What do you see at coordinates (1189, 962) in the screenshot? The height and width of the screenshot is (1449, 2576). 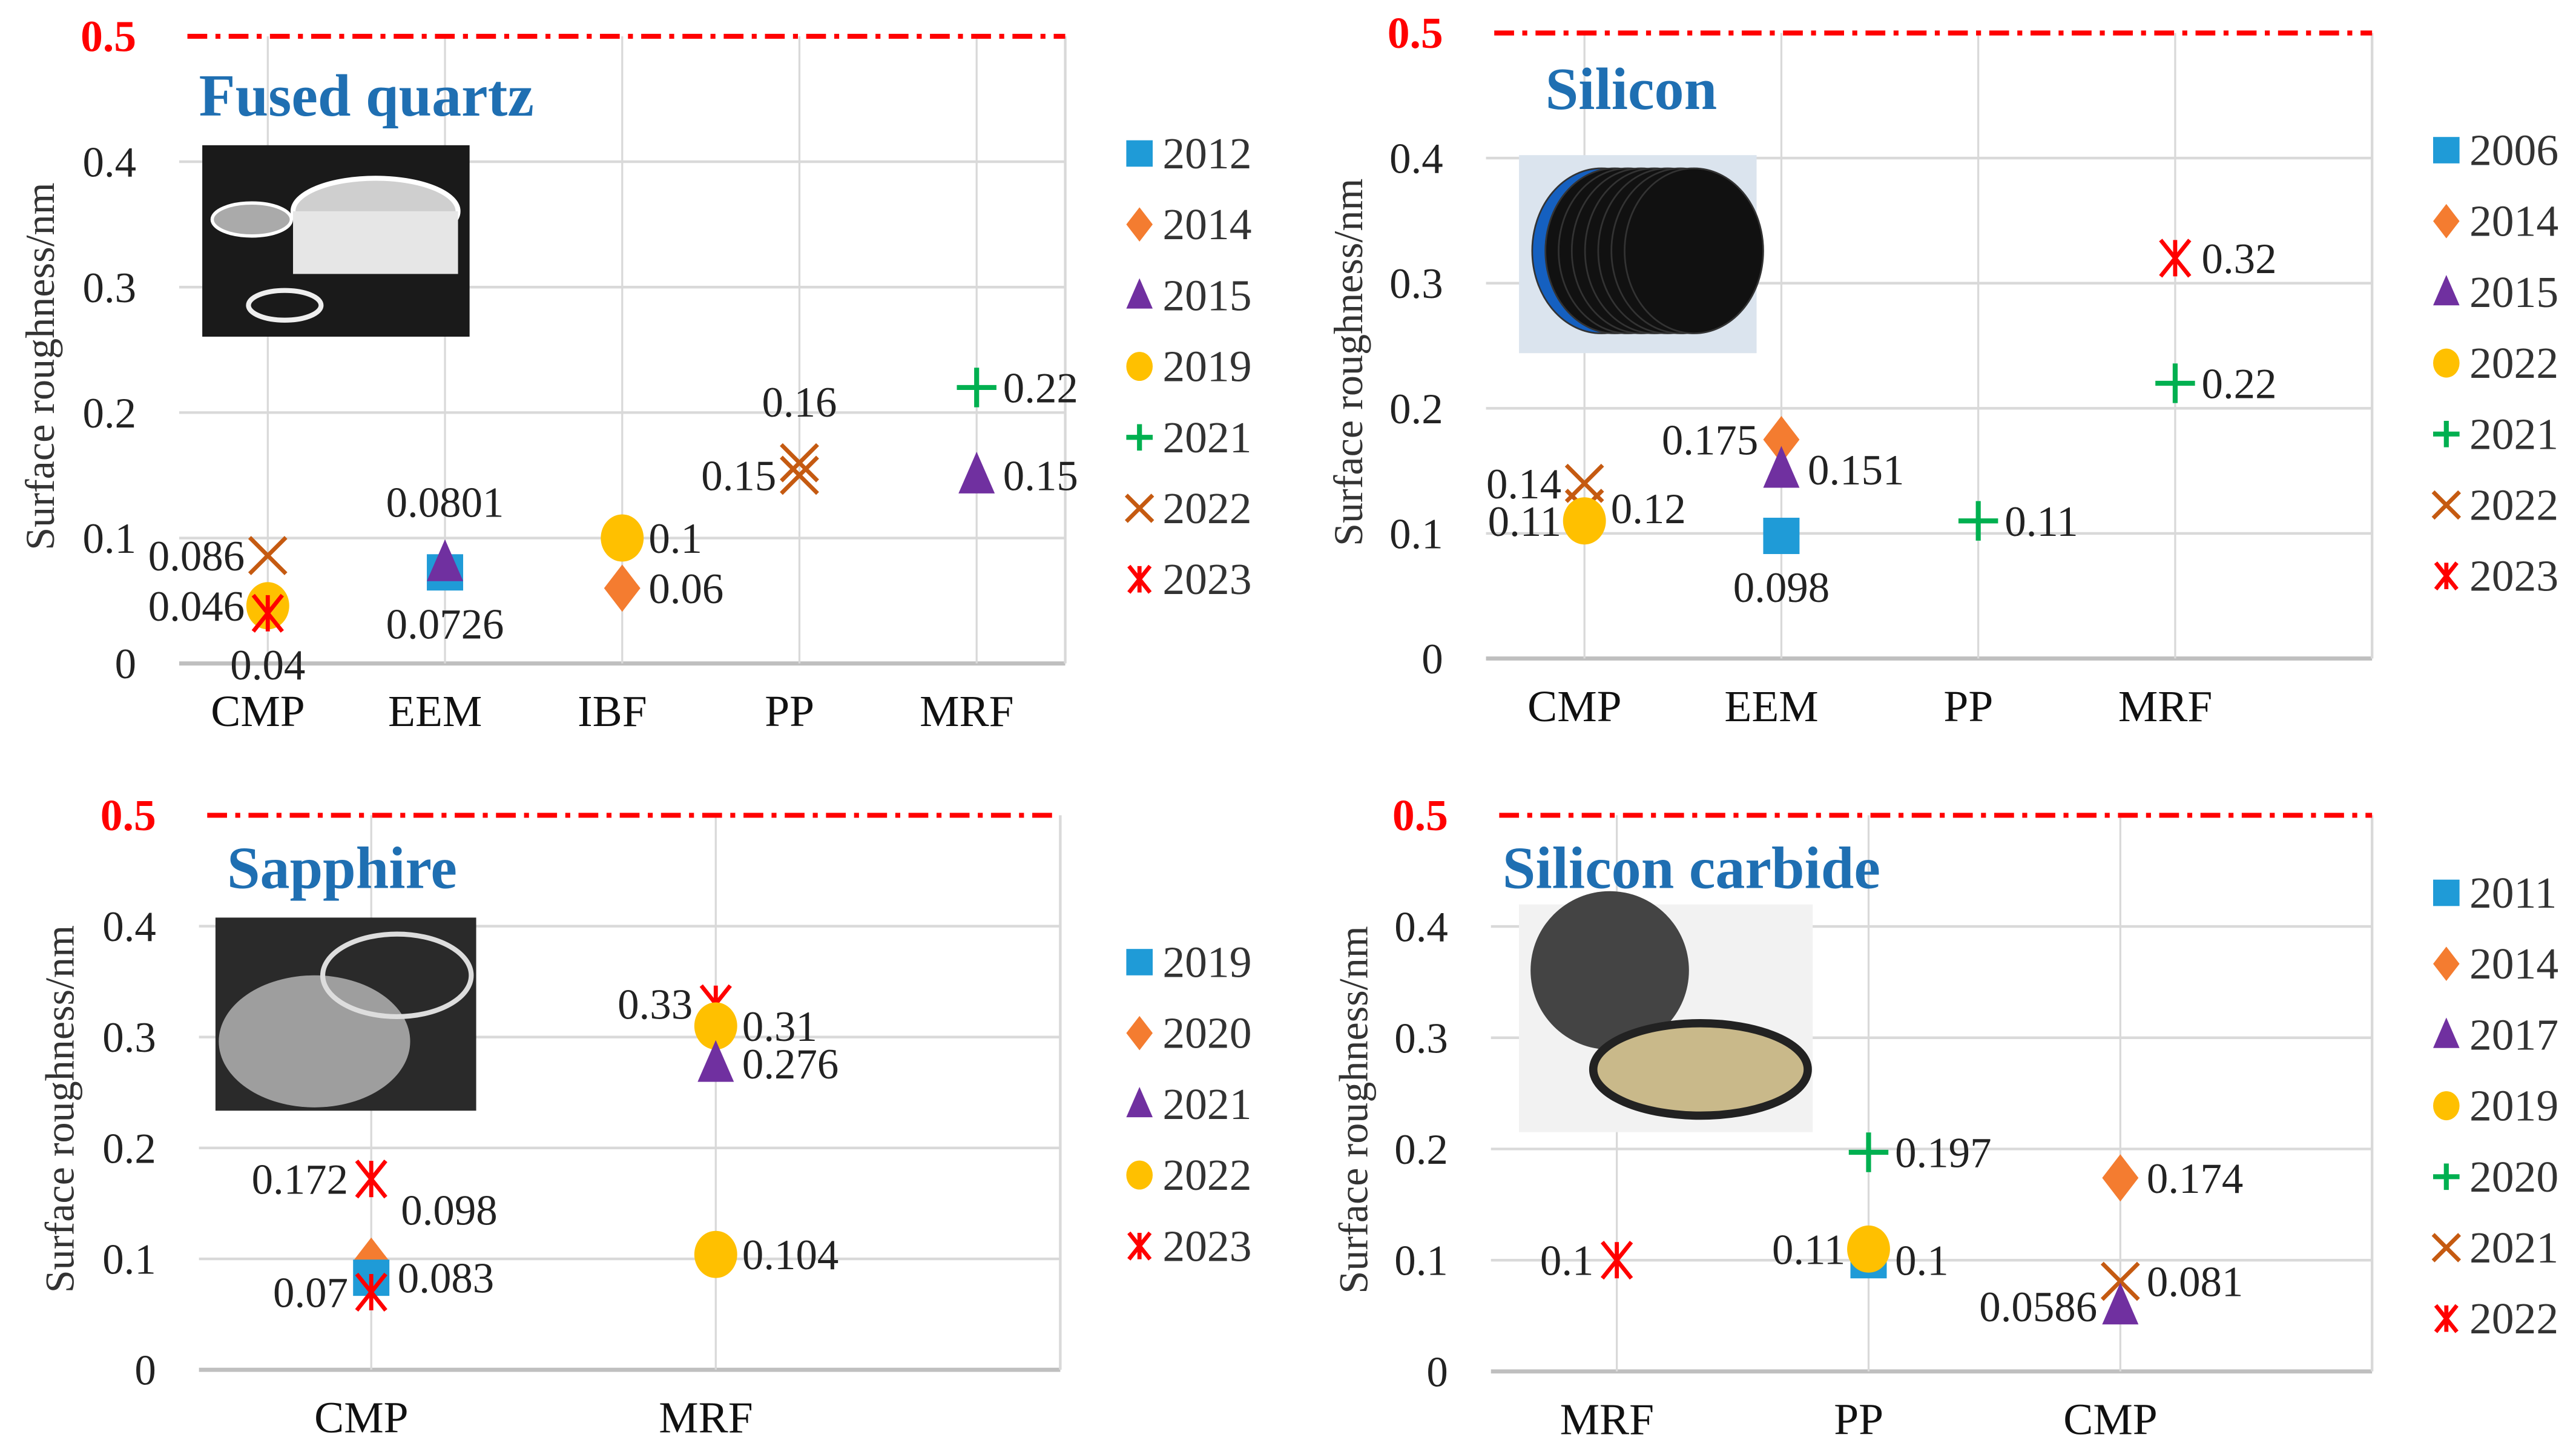 I see `legend-item: 2019` at bounding box center [1189, 962].